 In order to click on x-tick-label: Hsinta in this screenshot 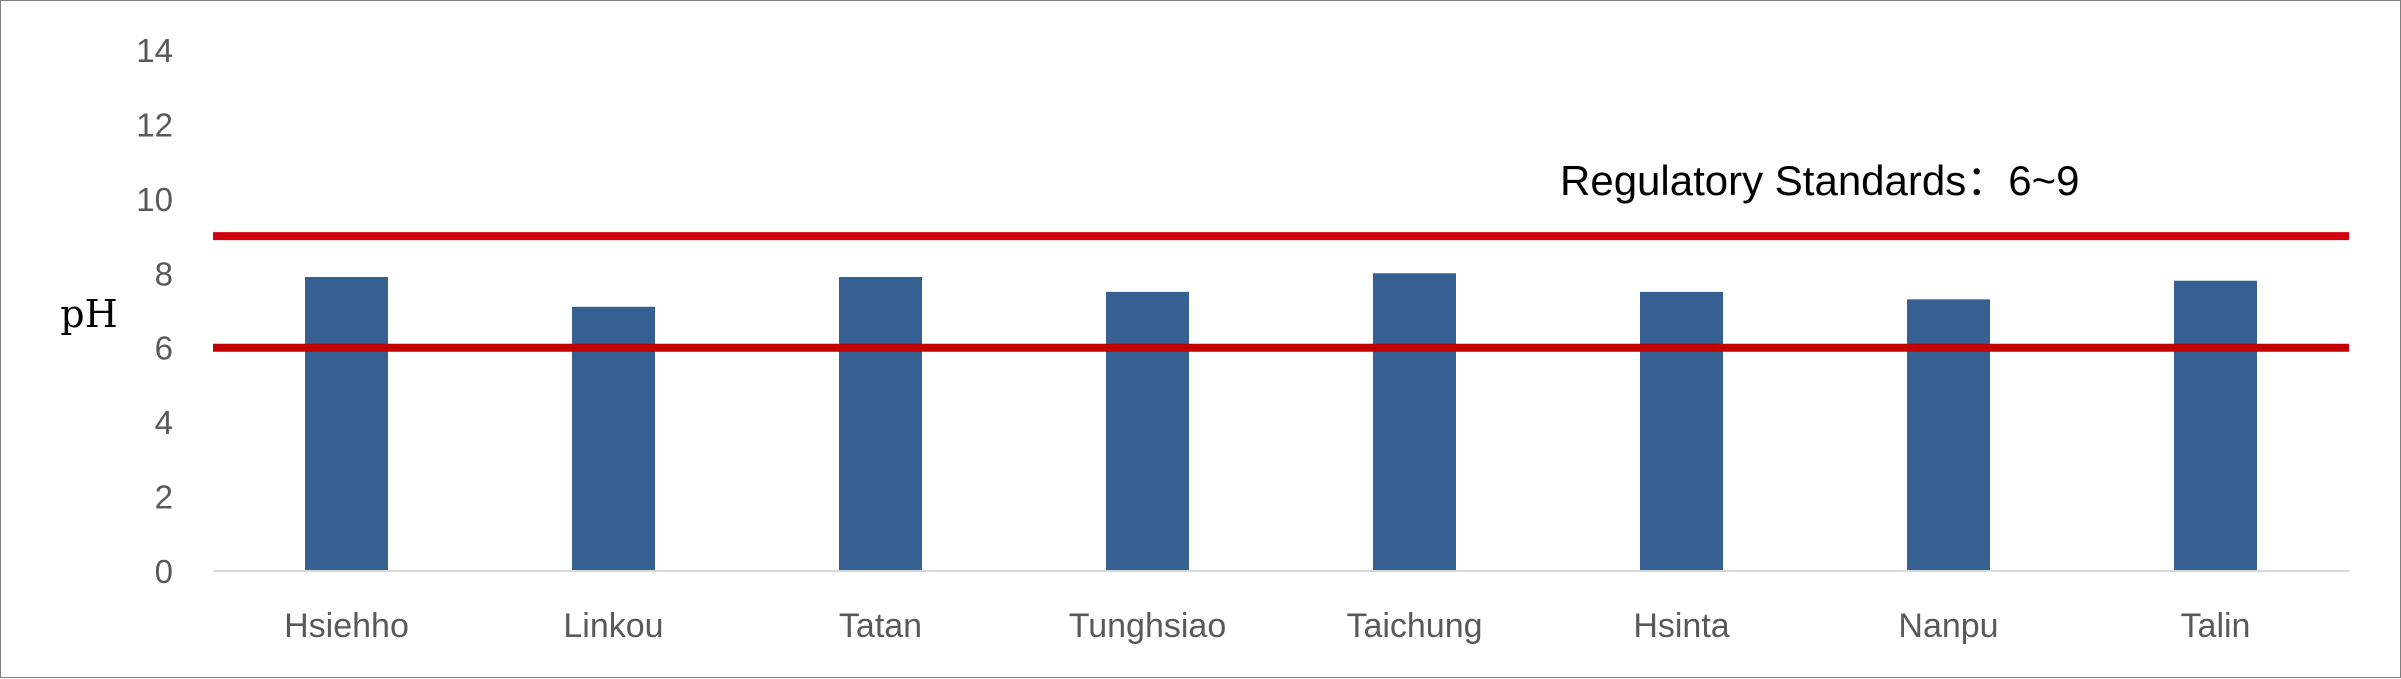, I will do `click(1681, 626)`.